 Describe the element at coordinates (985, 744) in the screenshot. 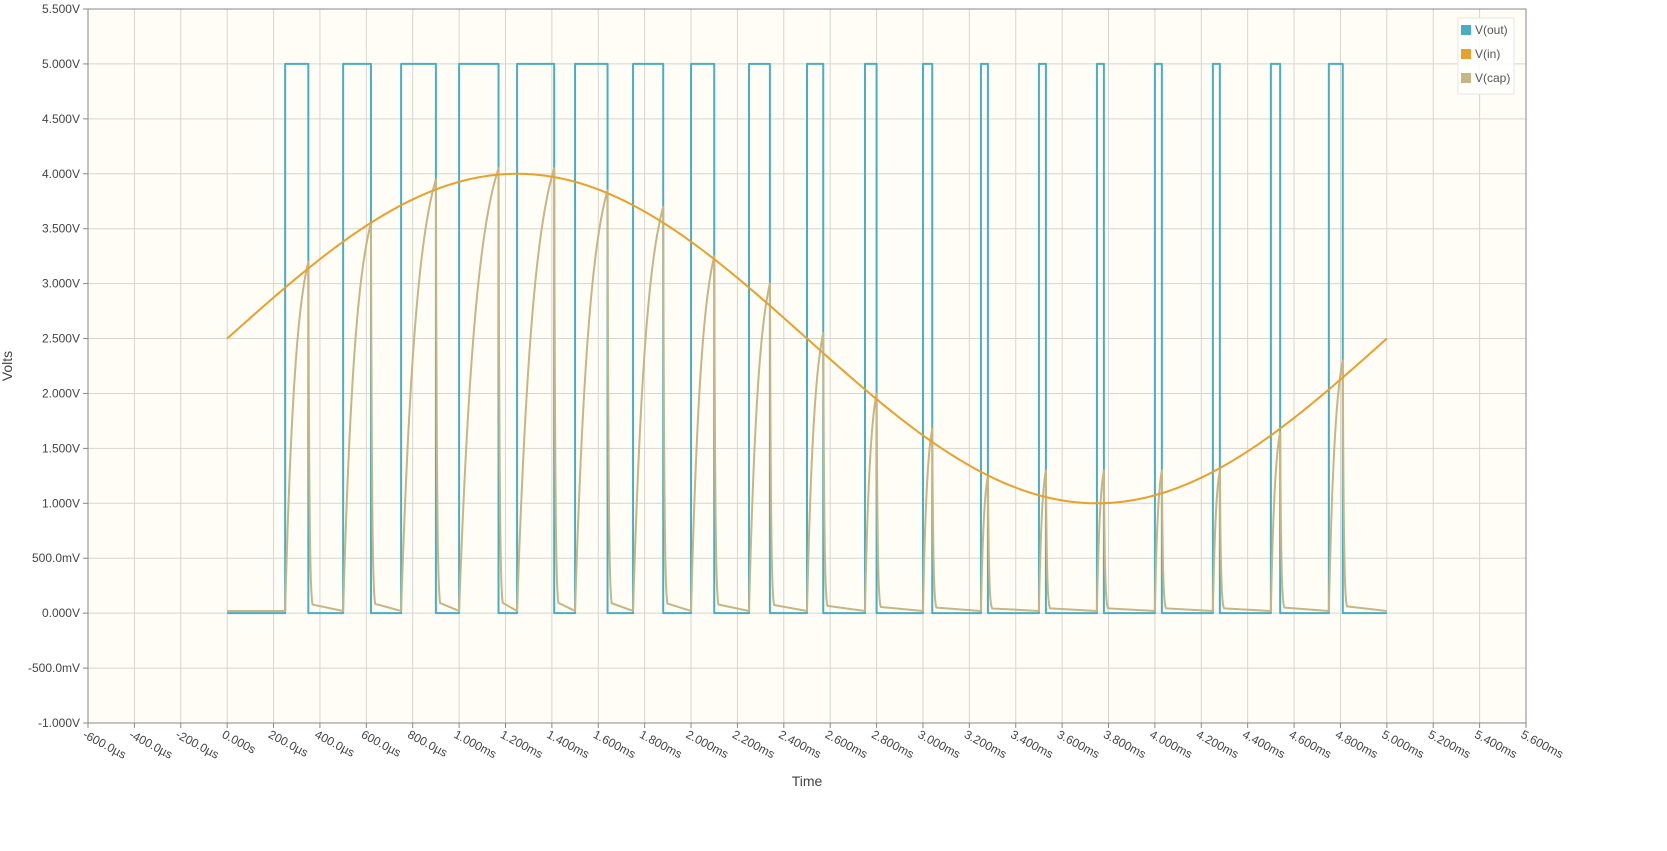

I see `x-tick-label: 3.200ms` at that location.